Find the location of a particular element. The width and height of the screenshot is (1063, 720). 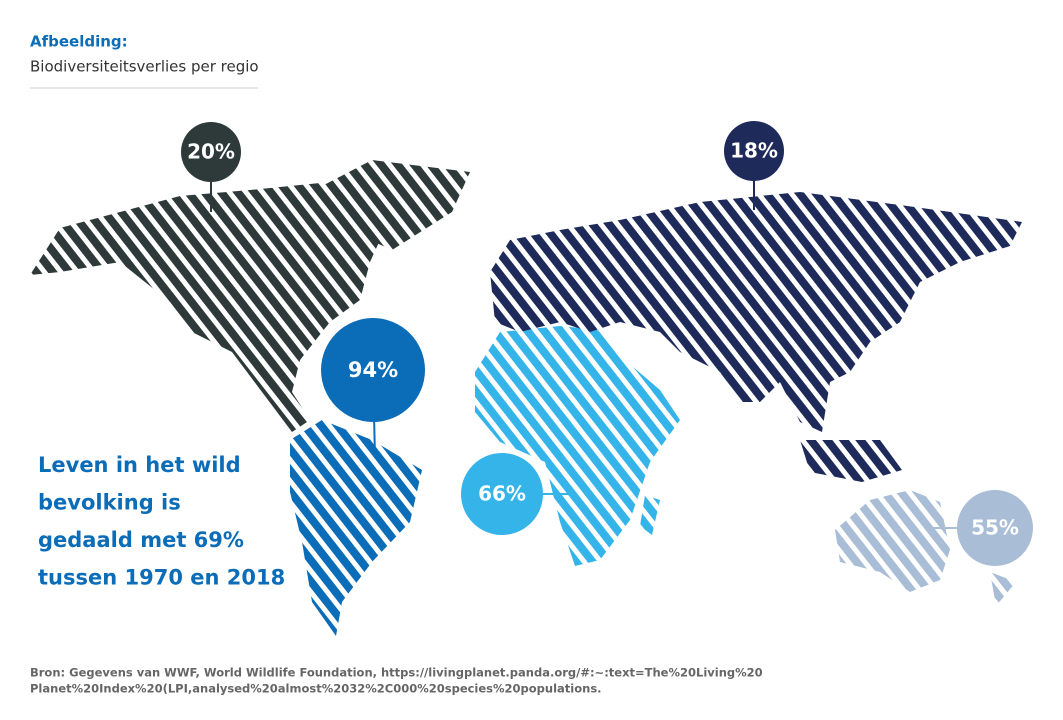

bubble-label: 55% is located at coordinates (995, 528).